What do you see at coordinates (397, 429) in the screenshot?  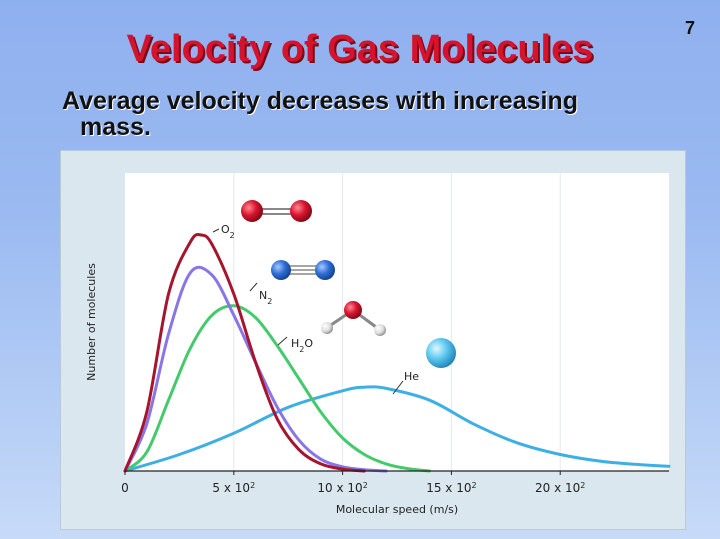 I see `series-line-he` at bounding box center [397, 429].